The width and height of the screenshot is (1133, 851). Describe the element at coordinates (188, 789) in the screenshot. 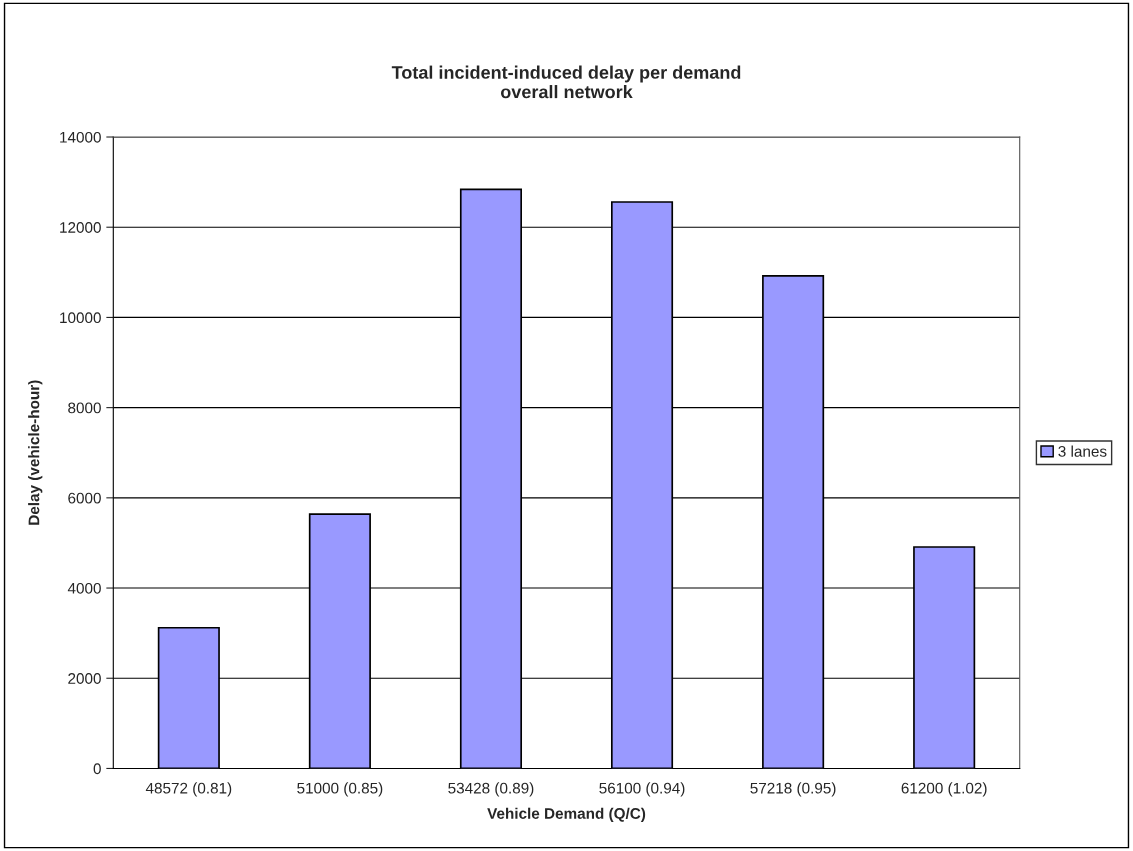

I see `x-tick-label: 48572 (0.81)` at that location.